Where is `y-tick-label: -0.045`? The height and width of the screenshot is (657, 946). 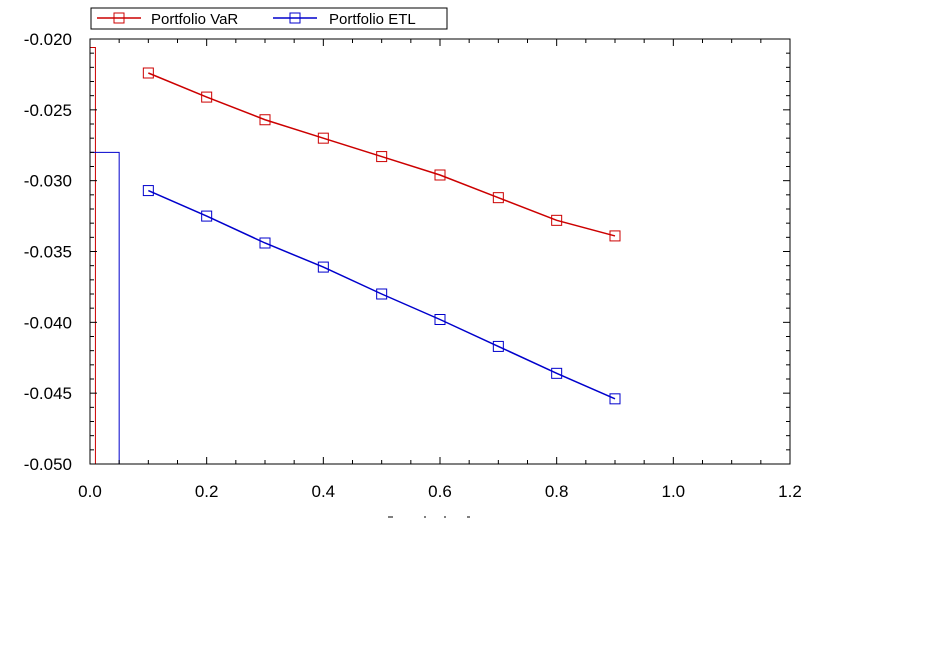
y-tick-label: -0.045 is located at coordinates (48, 393).